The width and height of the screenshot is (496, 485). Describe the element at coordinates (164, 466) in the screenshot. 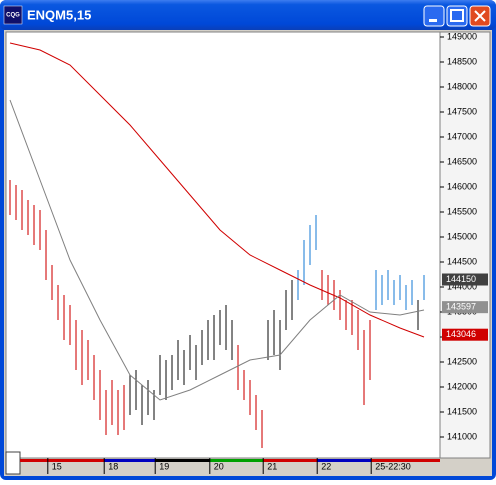

I see `x-tick-label: 19` at that location.